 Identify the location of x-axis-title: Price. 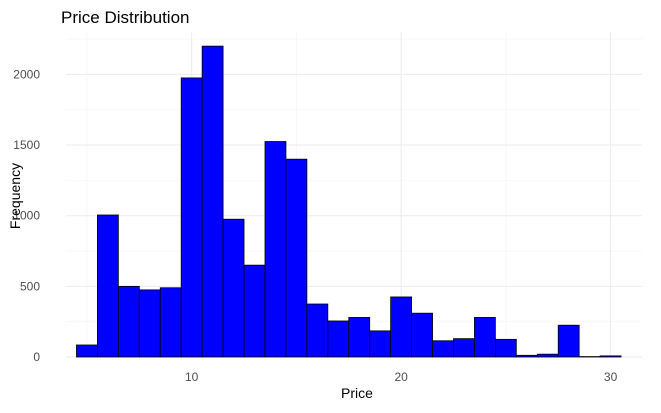
(357, 393).